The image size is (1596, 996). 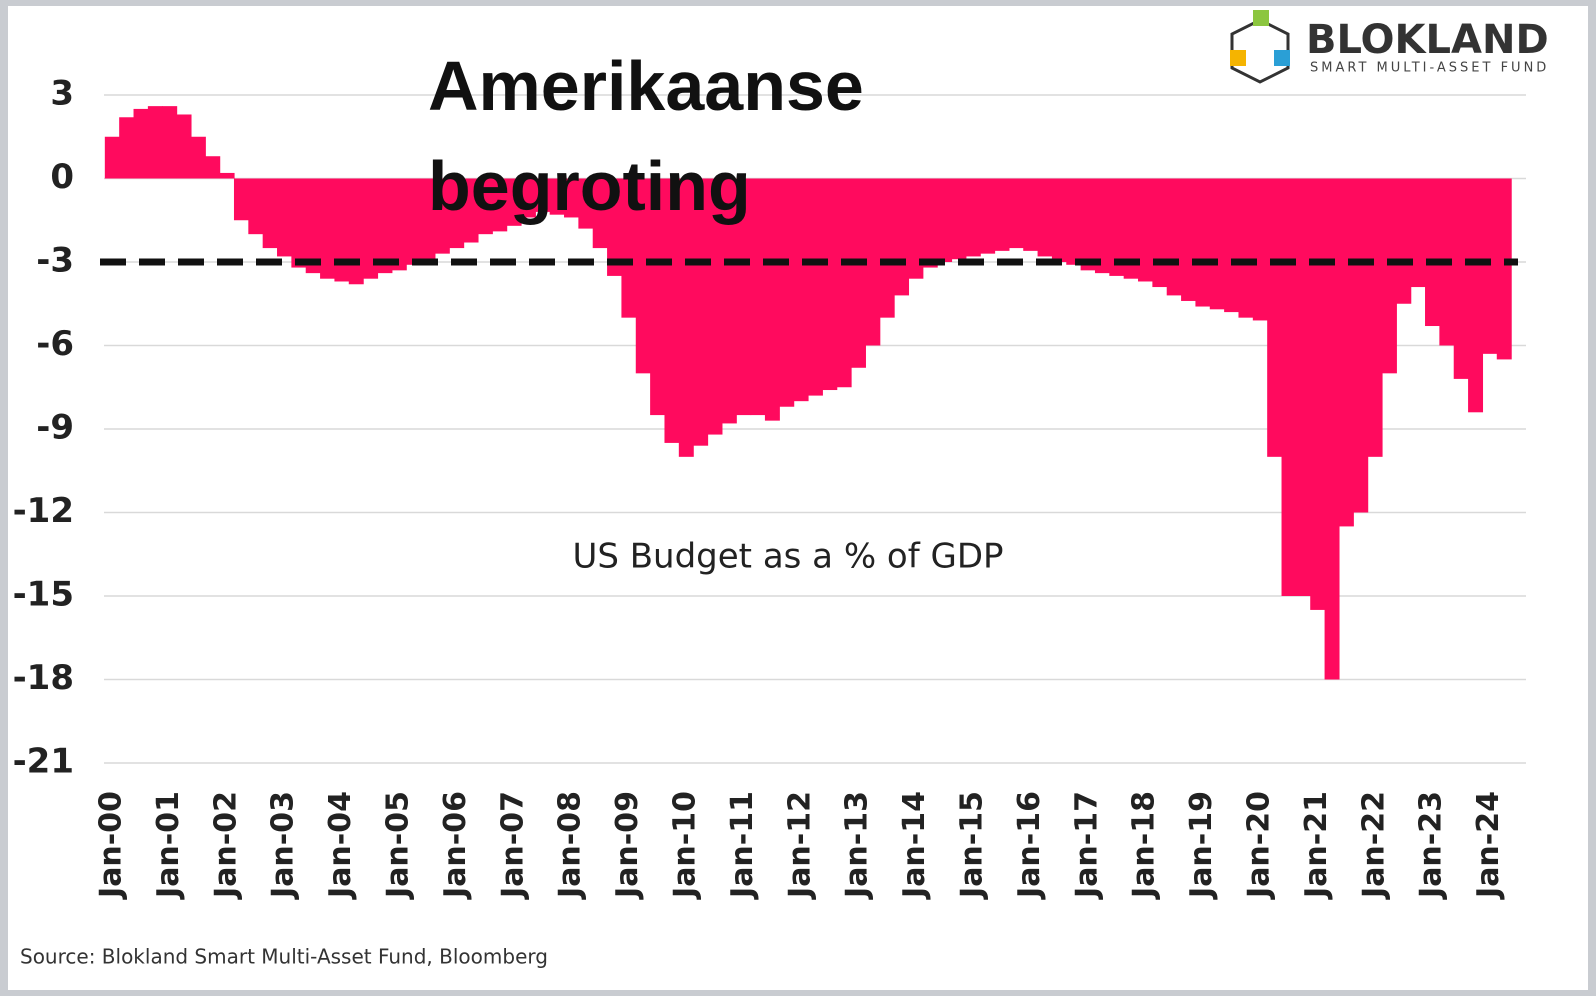 What do you see at coordinates (1201, 845) in the screenshot?
I see `x-tick-label: Jan-19` at bounding box center [1201, 845].